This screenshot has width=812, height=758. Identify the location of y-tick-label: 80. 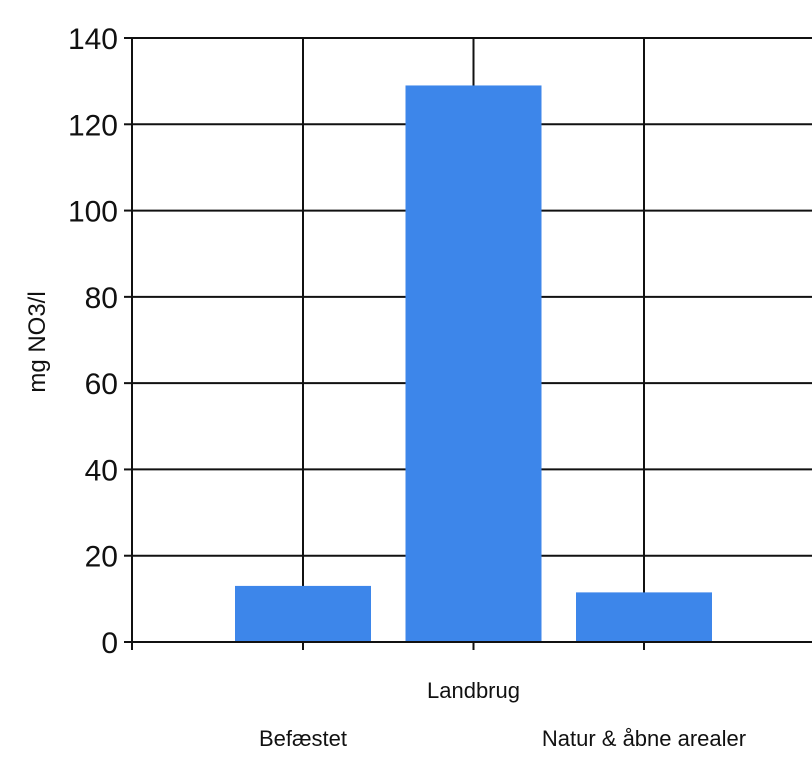
(101, 298).